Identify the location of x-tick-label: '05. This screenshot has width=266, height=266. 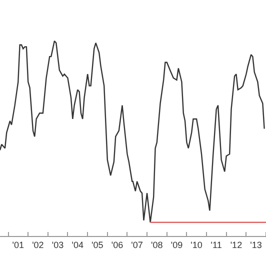
(98, 245).